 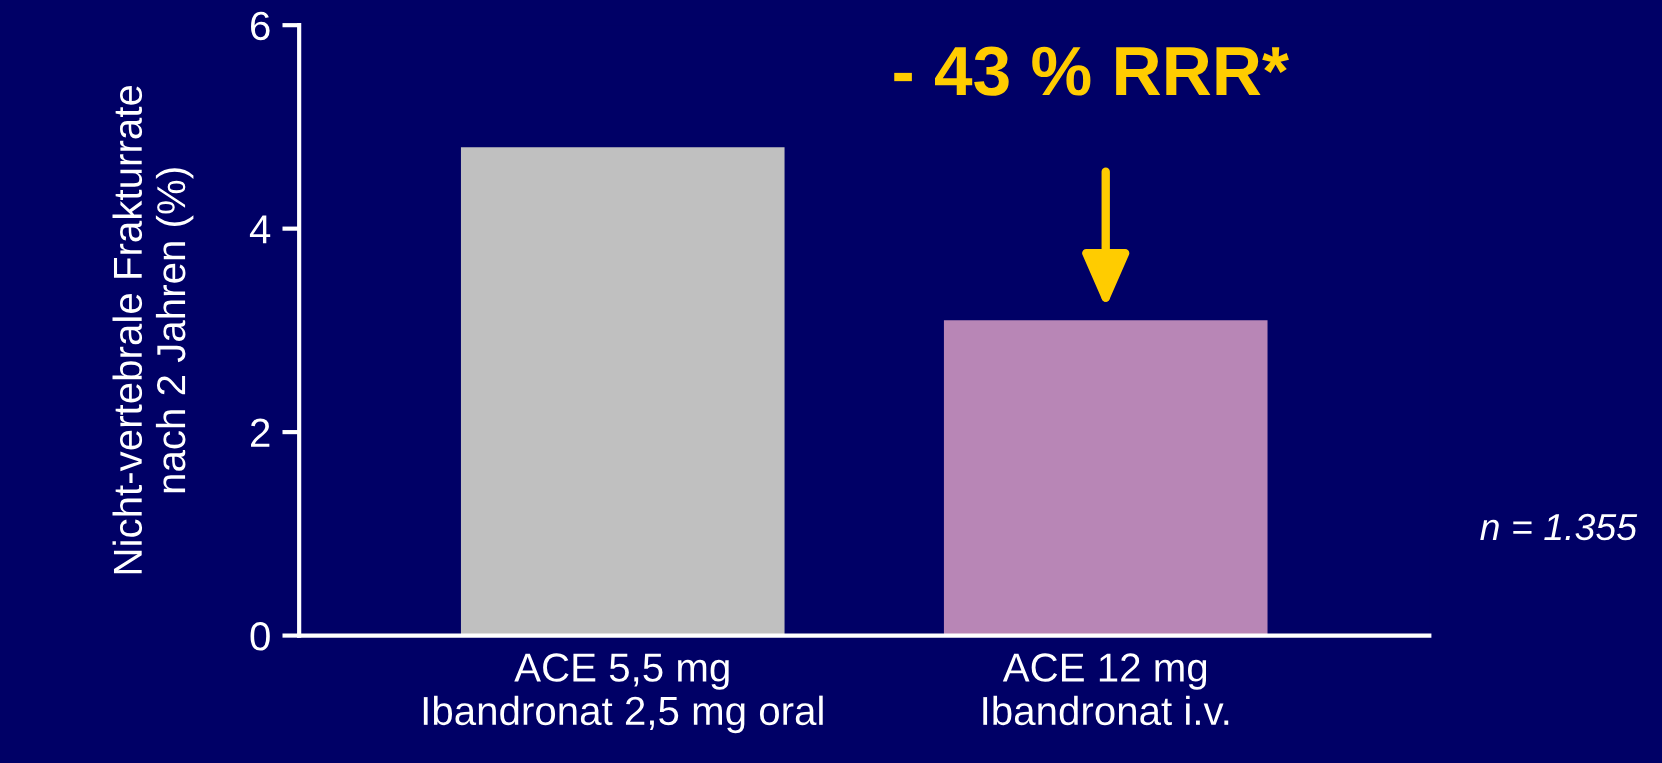 What do you see at coordinates (260, 26) in the screenshot?
I see `y-tick-label: 6` at bounding box center [260, 26].